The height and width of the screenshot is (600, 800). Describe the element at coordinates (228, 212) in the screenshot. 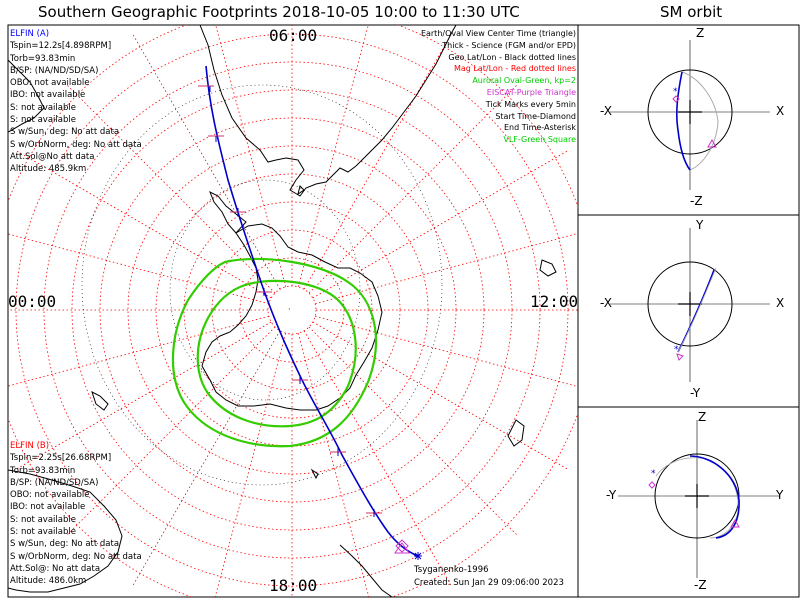

I see `antarctic-peninsula` at that location.